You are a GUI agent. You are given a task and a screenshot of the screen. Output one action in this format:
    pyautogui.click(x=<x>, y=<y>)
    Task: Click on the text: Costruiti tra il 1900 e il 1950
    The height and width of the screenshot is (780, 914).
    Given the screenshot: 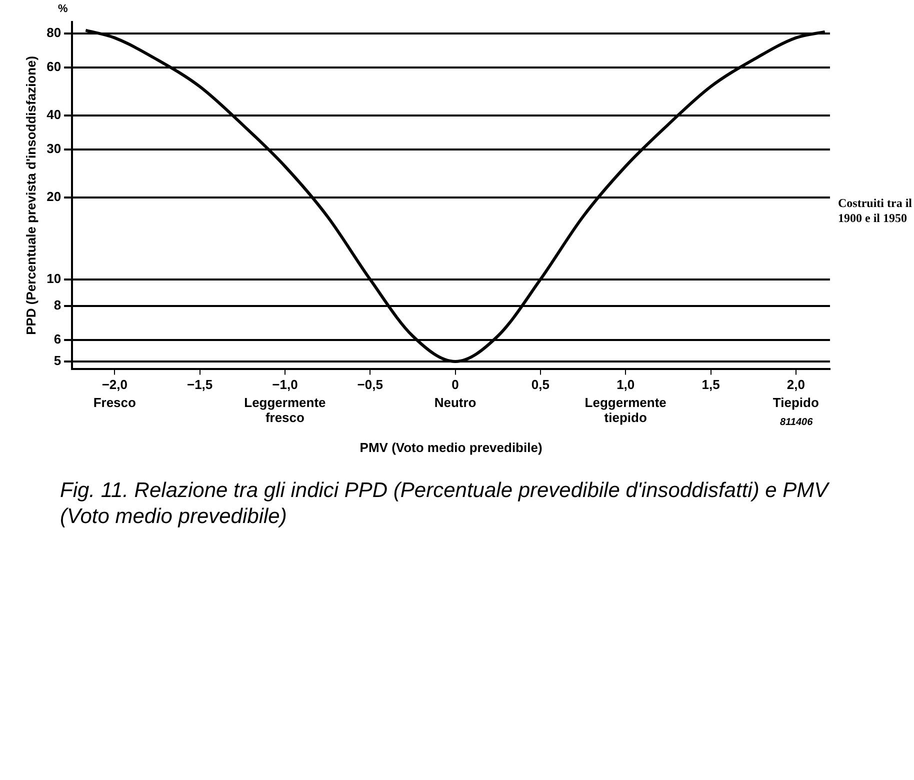 What is the action you would take?
    pyautogui.click(x=875, y=211)
    